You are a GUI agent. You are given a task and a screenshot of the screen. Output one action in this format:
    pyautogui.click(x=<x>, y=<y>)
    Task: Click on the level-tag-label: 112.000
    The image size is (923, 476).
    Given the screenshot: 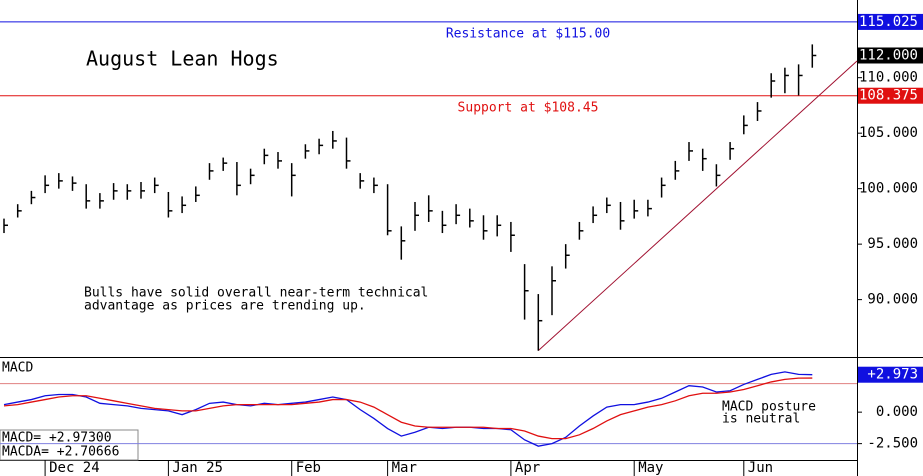 What is the action you would take?
    pyautogui.click(x=888, y=55)
    